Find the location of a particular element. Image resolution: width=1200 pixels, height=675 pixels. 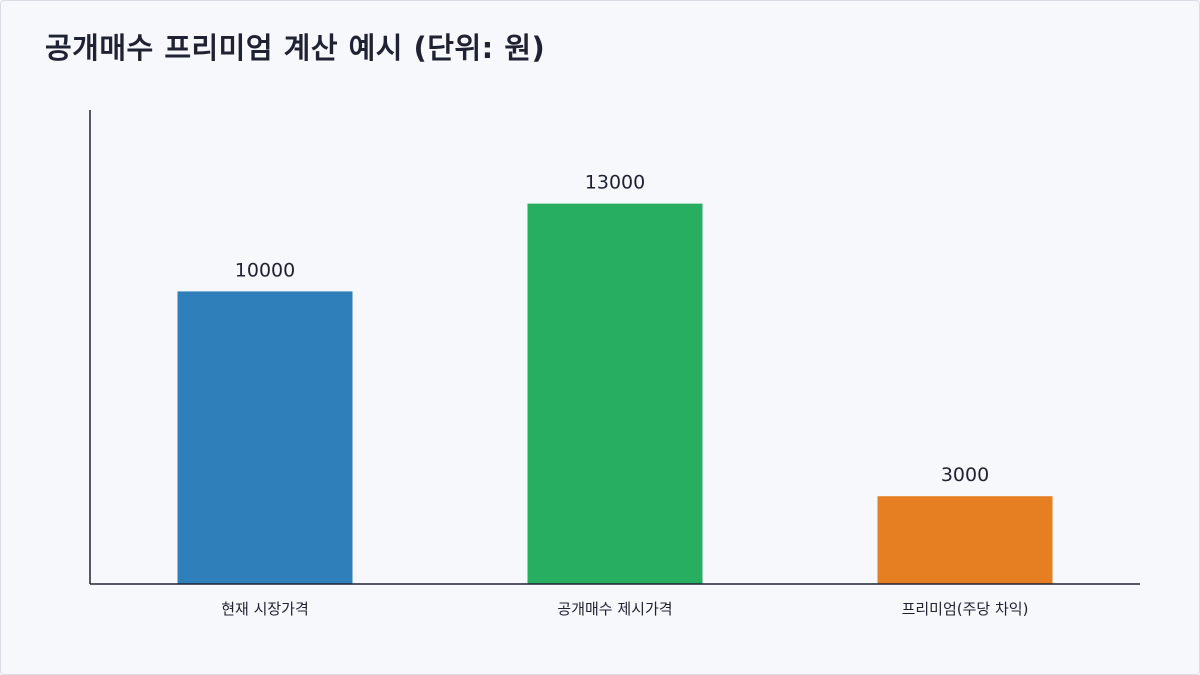

data-label-2: 13000 is located at coordinates (615, 183).